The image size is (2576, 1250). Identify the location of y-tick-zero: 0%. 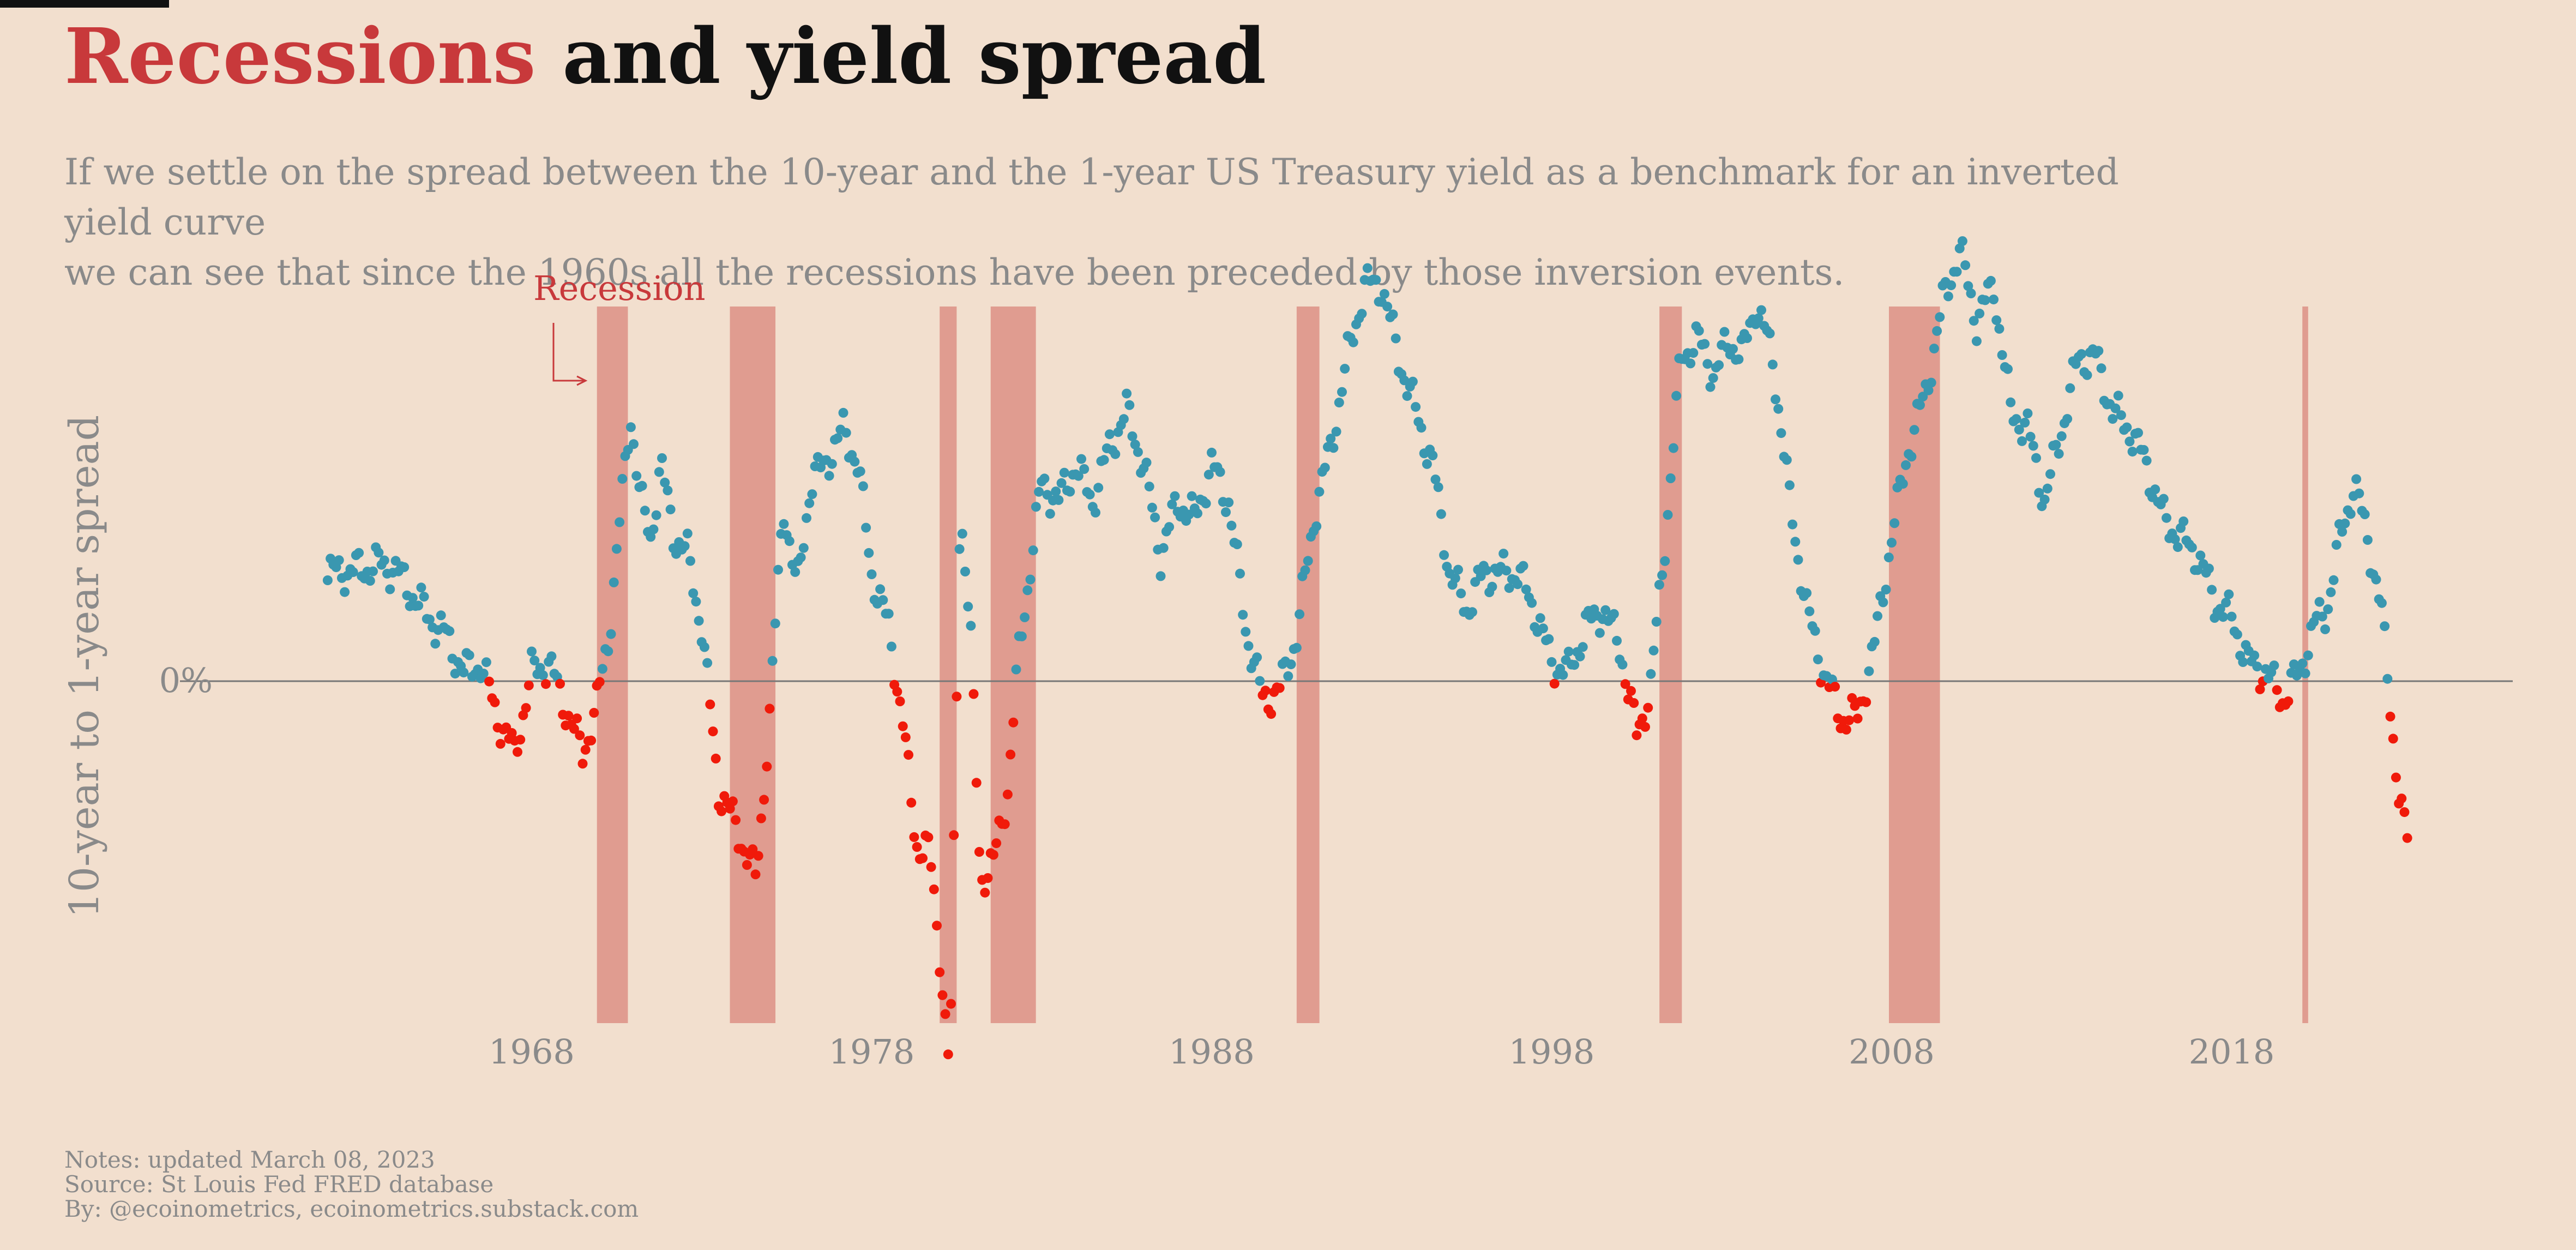
(186, 680).